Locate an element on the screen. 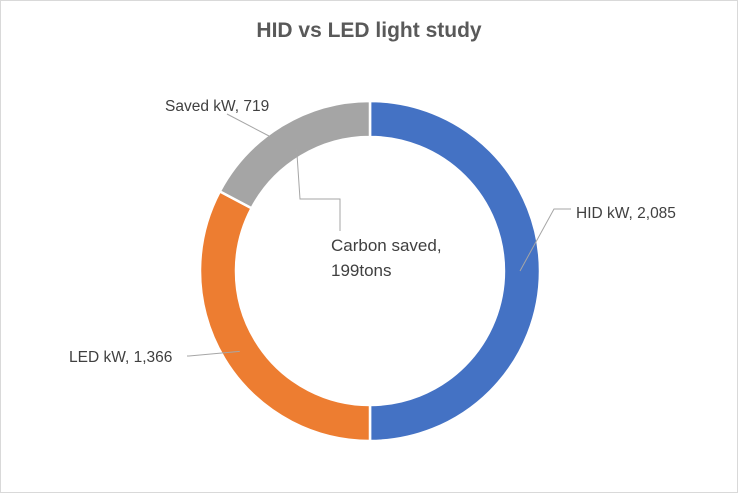 The height and width of the screenshot is (493, 738). leader-line-center is located at coordinates (318, 189).